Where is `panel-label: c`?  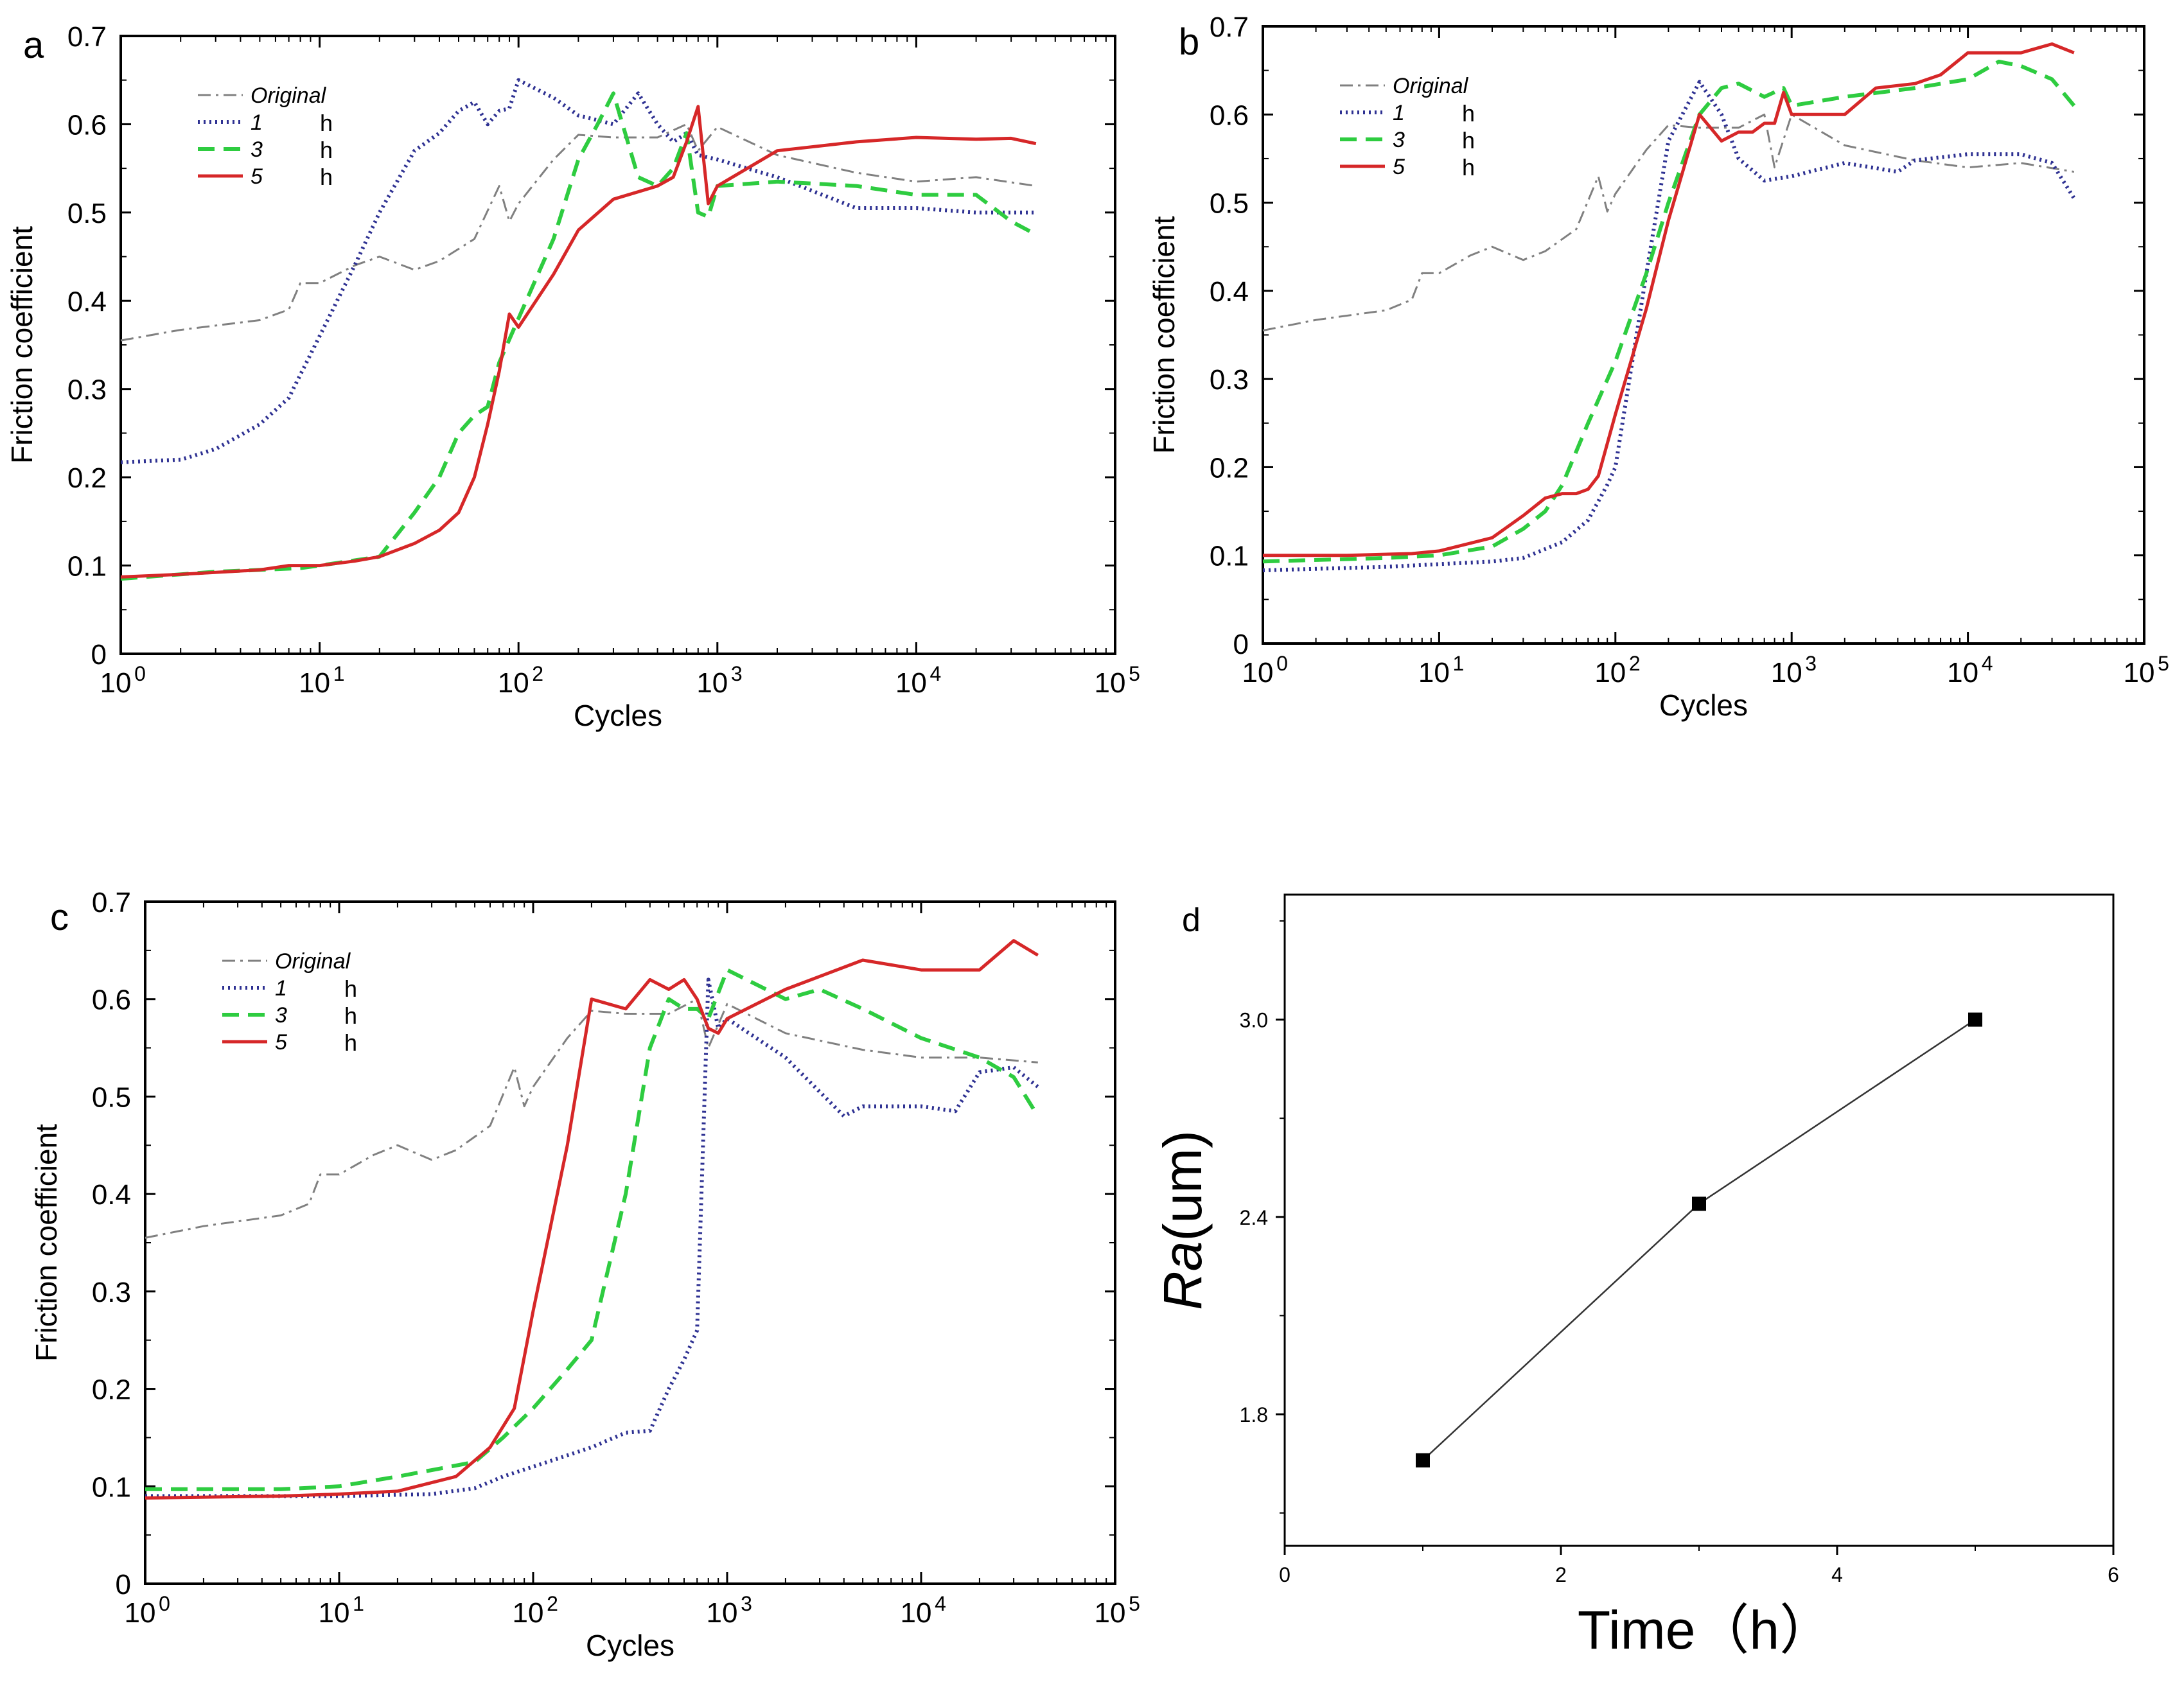
panel-label: c is located at coordinates (59, 917).